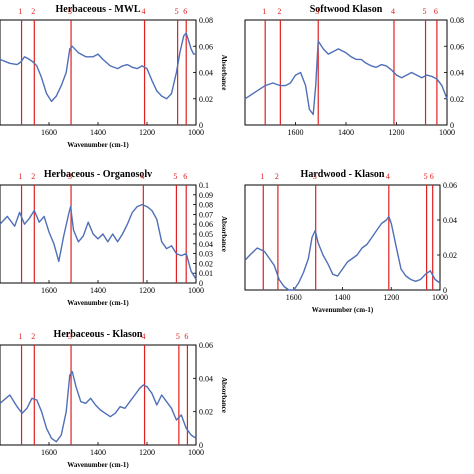  I want to click on y-tick-label: 0.05, so click(206, 234).